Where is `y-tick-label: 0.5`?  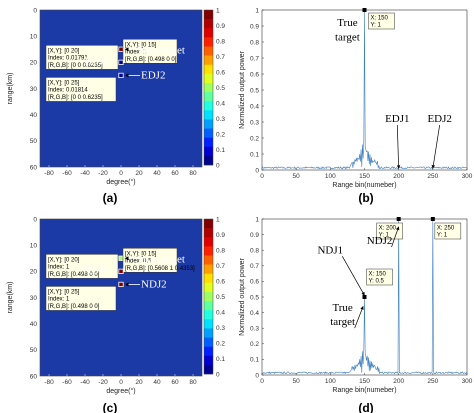
y-tick-label: 0.5 is located at coordinates (254, 90).